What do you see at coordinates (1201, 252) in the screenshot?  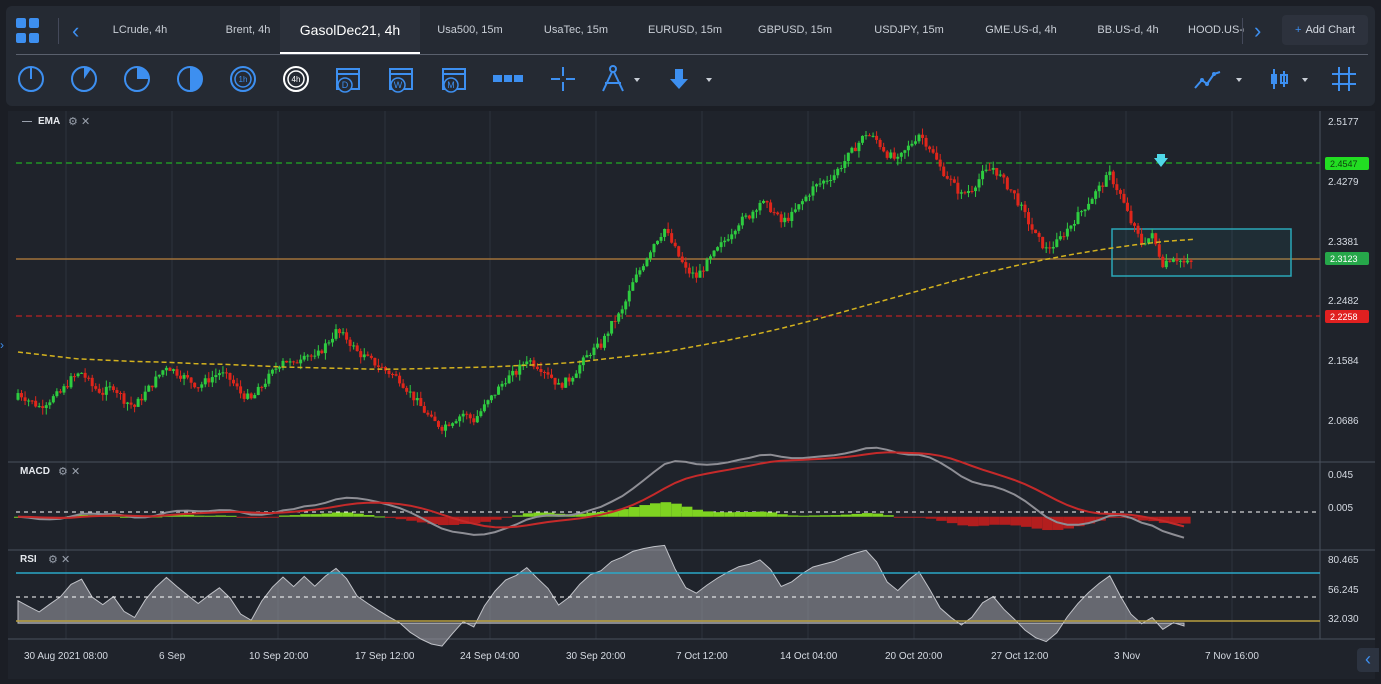 I see `drawn-rectangle` at bounding box center [1201, 252].